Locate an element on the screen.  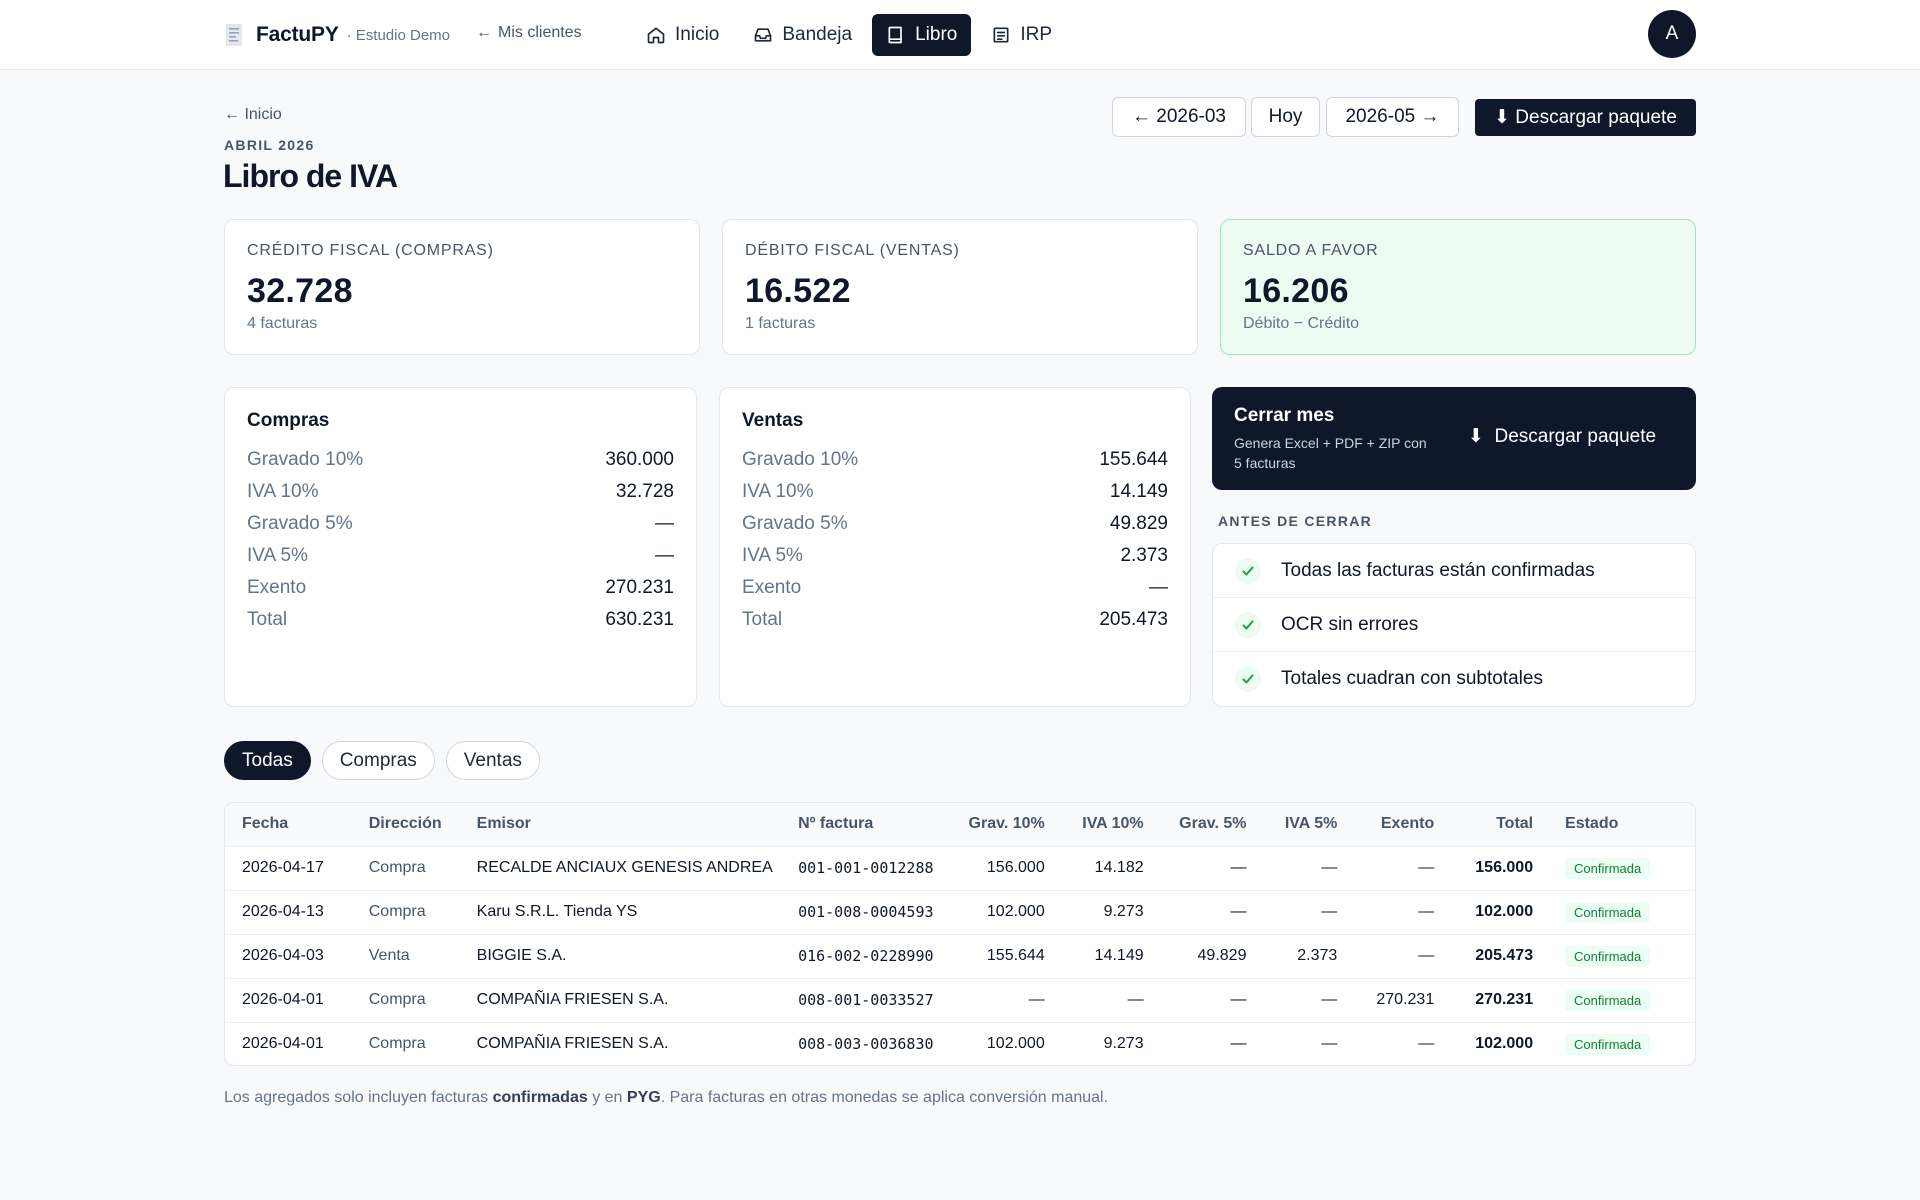
checklist-item: Totales cuadran con subtotales is located at coordinates (1454, 679).